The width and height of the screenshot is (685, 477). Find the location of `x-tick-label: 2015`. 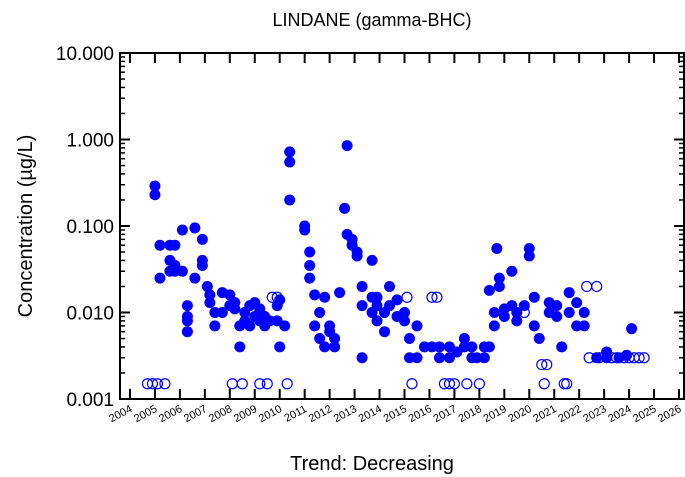

x-tick-label: 2015 is located at coordinates (395, 414).